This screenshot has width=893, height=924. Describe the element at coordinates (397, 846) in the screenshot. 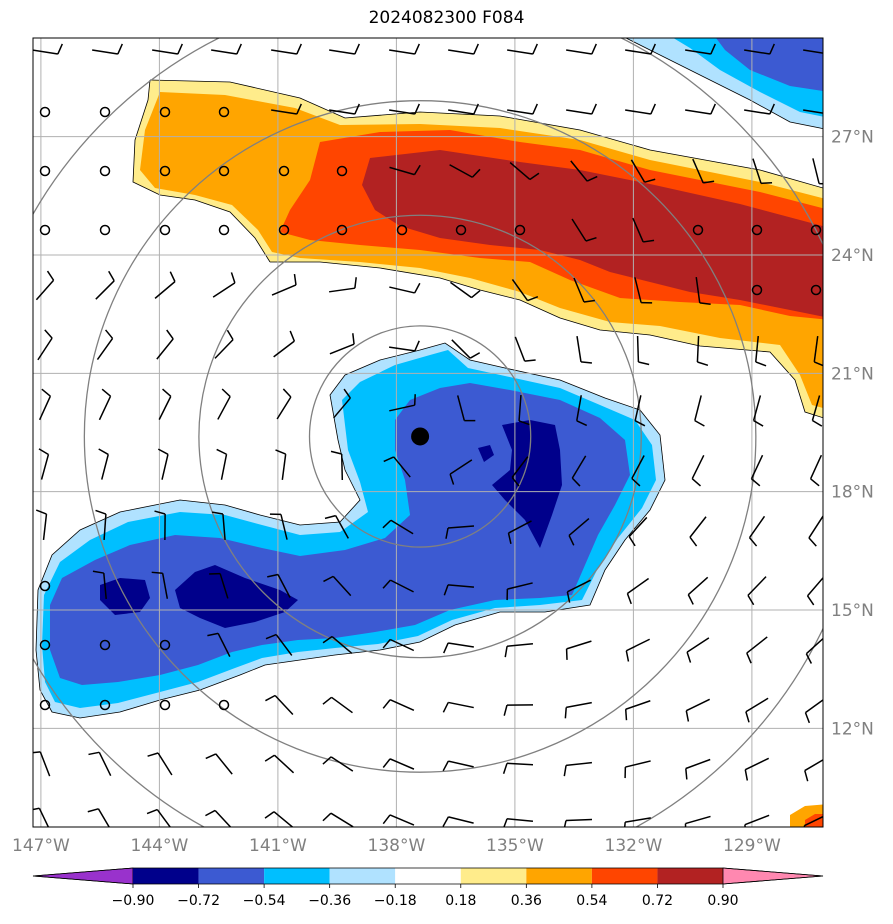

I see `lon-tick-label: 138°W` at that location.